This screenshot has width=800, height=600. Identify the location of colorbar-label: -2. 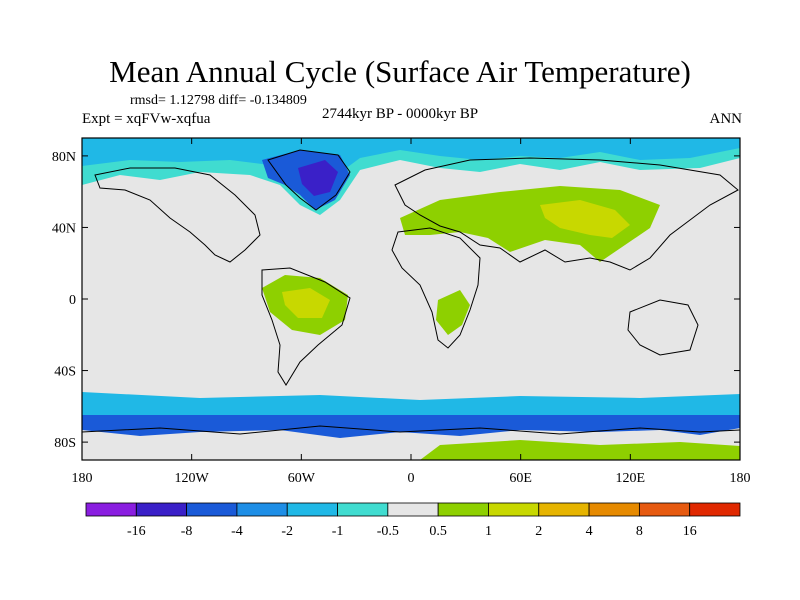
(287, 531).